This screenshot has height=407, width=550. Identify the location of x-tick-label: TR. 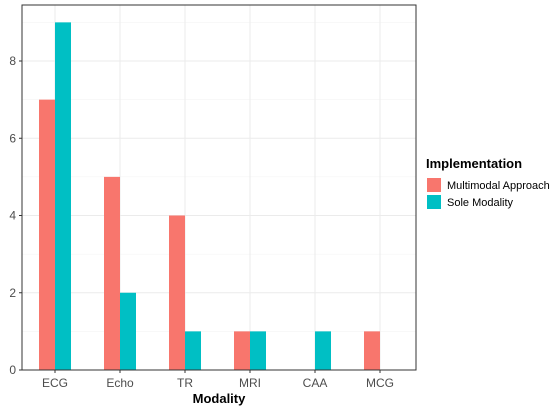
(185, 383).